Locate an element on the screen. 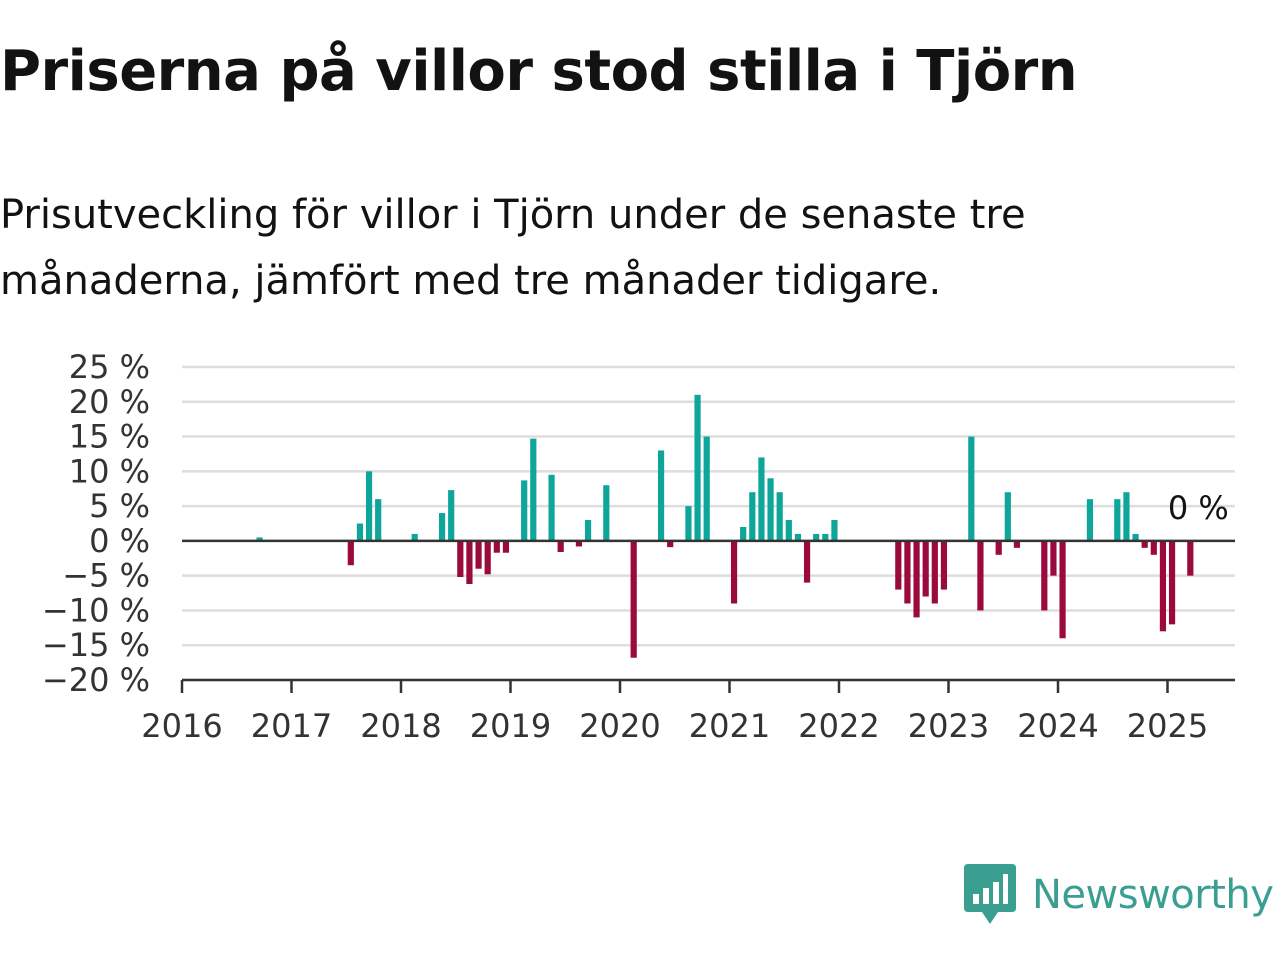 Image resolution: width=1280 pixels, height=960 pixels. y-tick-label: −20 % is located at coordinates (96, 680).